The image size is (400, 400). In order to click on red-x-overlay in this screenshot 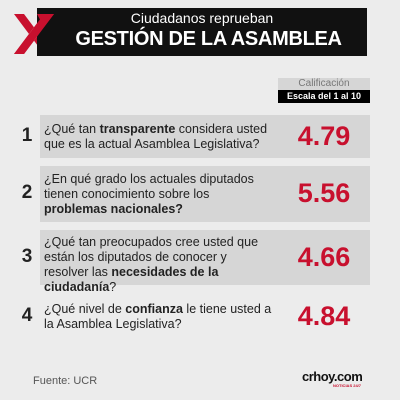, I will do `click(34, 34)`.